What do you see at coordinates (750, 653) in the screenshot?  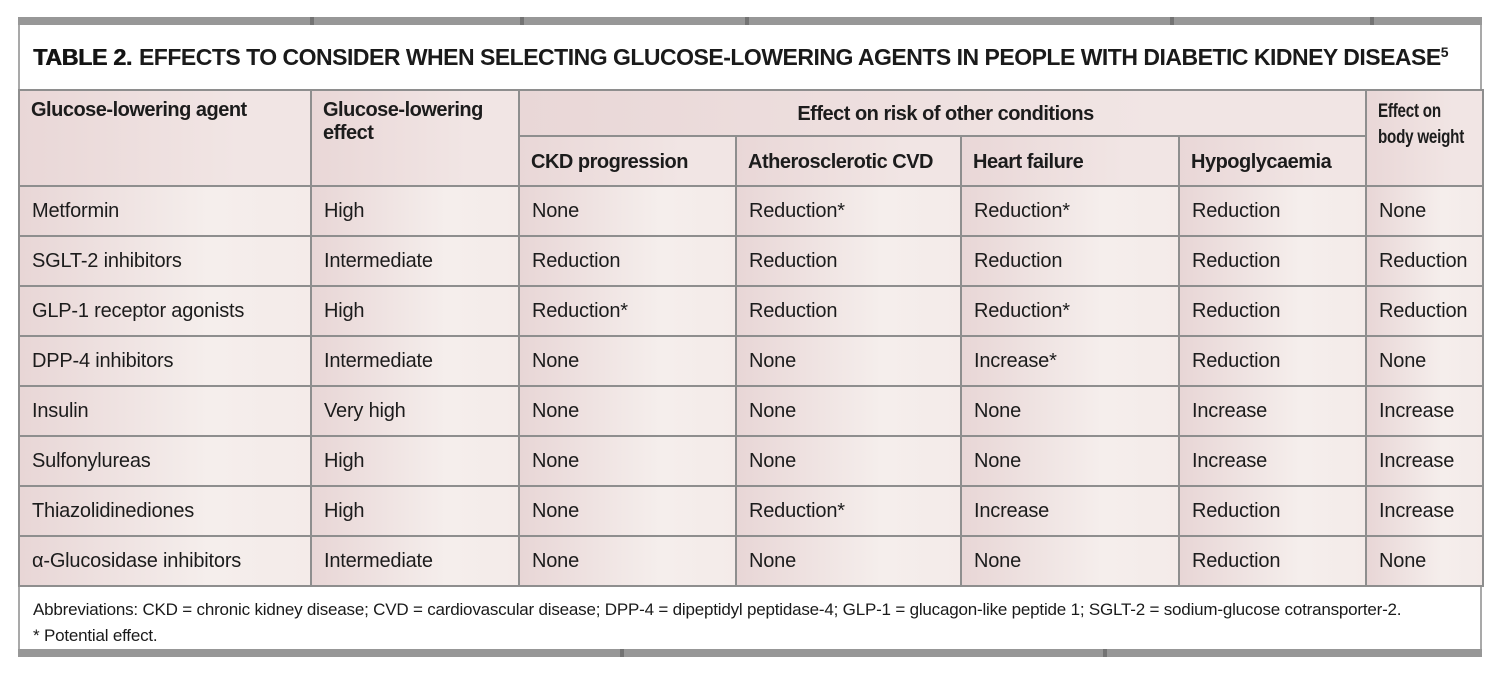 I see `bottom-border-bar` at bounding box center [750, 653].